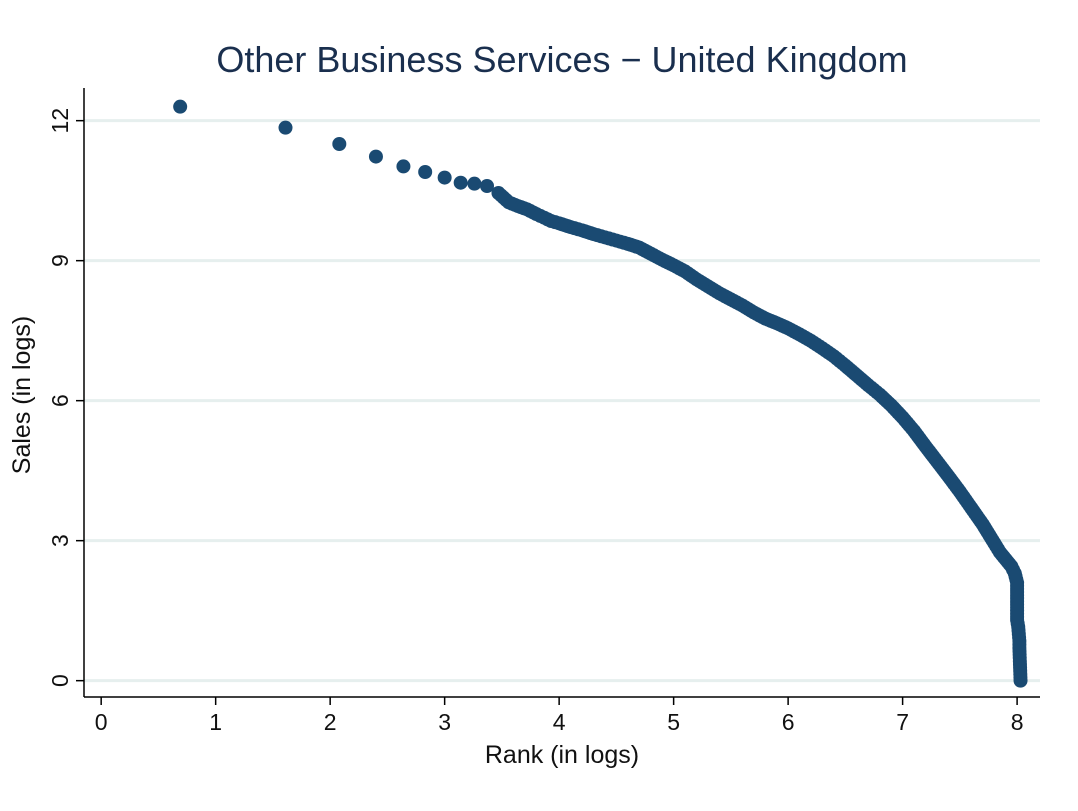  What do you see at coordinates (1017, 722) in the screenshot?
I see `x-tick-label-8: 8` at bounding box center [1017, 722].